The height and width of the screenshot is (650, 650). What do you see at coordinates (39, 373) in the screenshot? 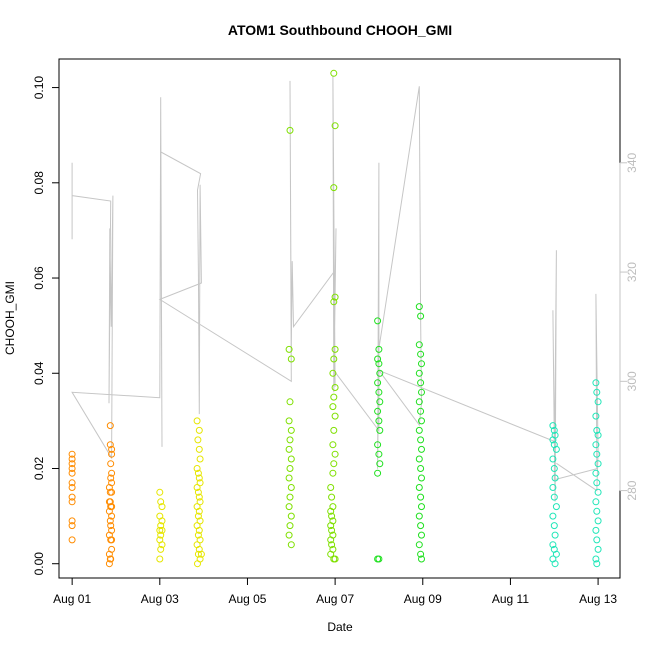
I see `y-tick-label: 0.04` at bounding box center [39, 373].